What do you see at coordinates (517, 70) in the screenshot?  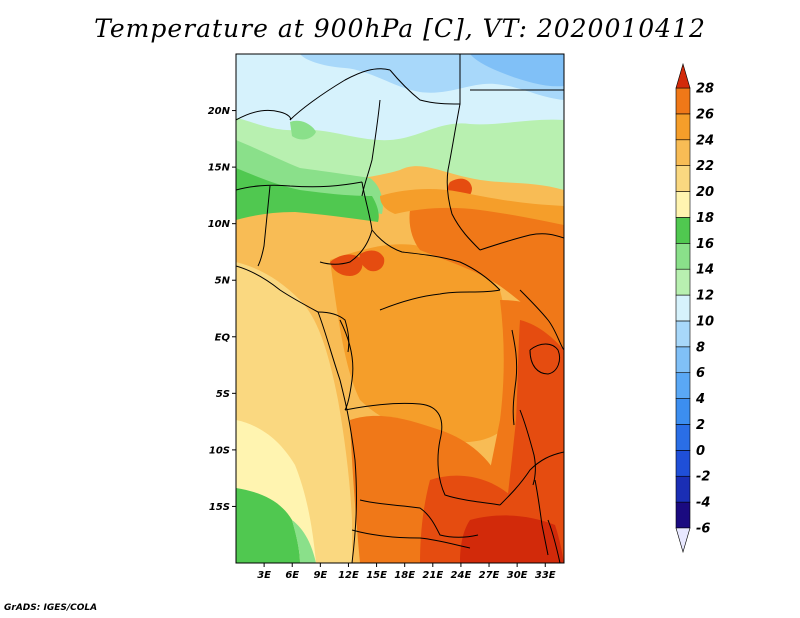 I see `field-region-north-deep` at bounding box center [517, 70].